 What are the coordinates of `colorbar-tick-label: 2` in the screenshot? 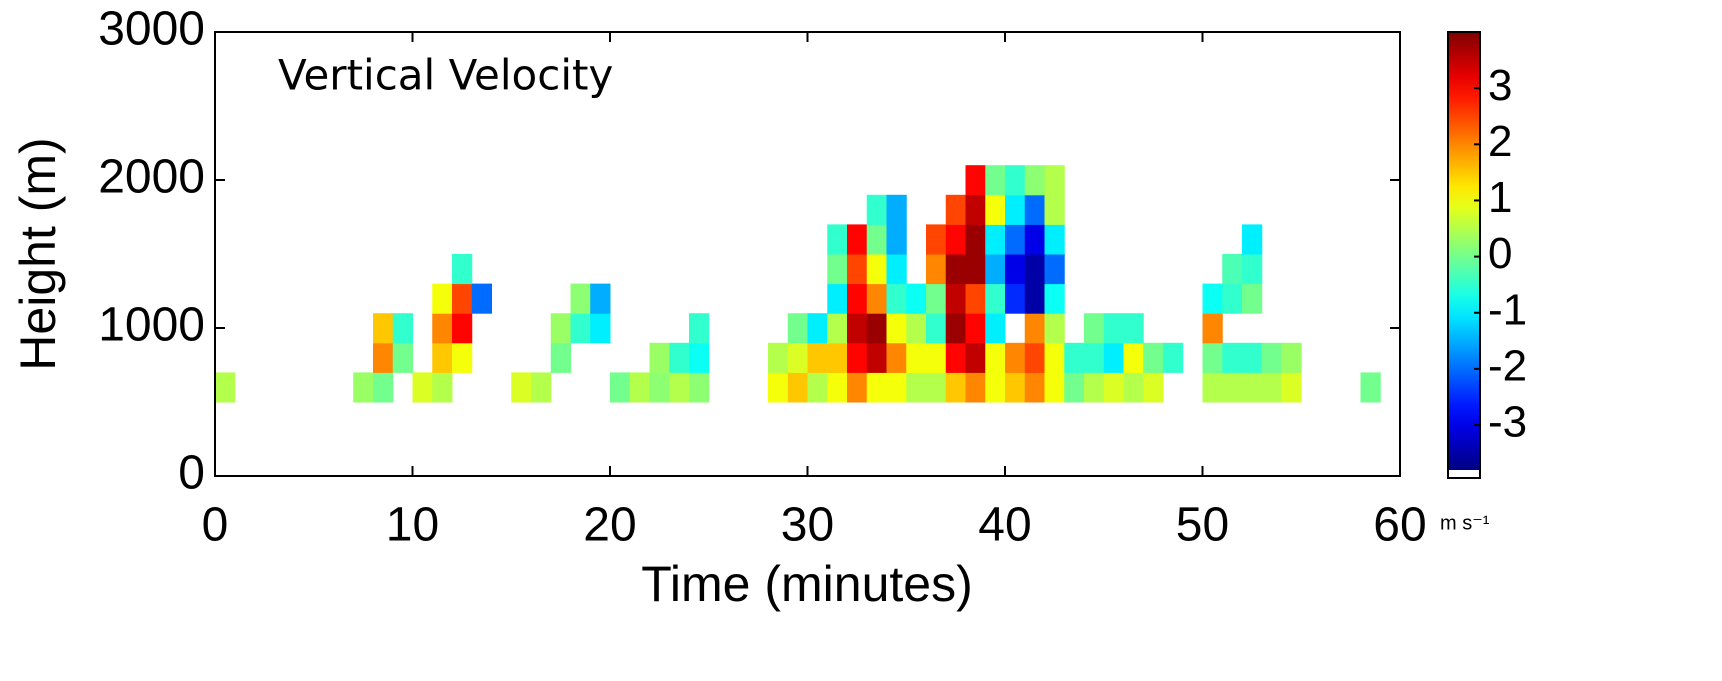 It's located at (1500, 141).